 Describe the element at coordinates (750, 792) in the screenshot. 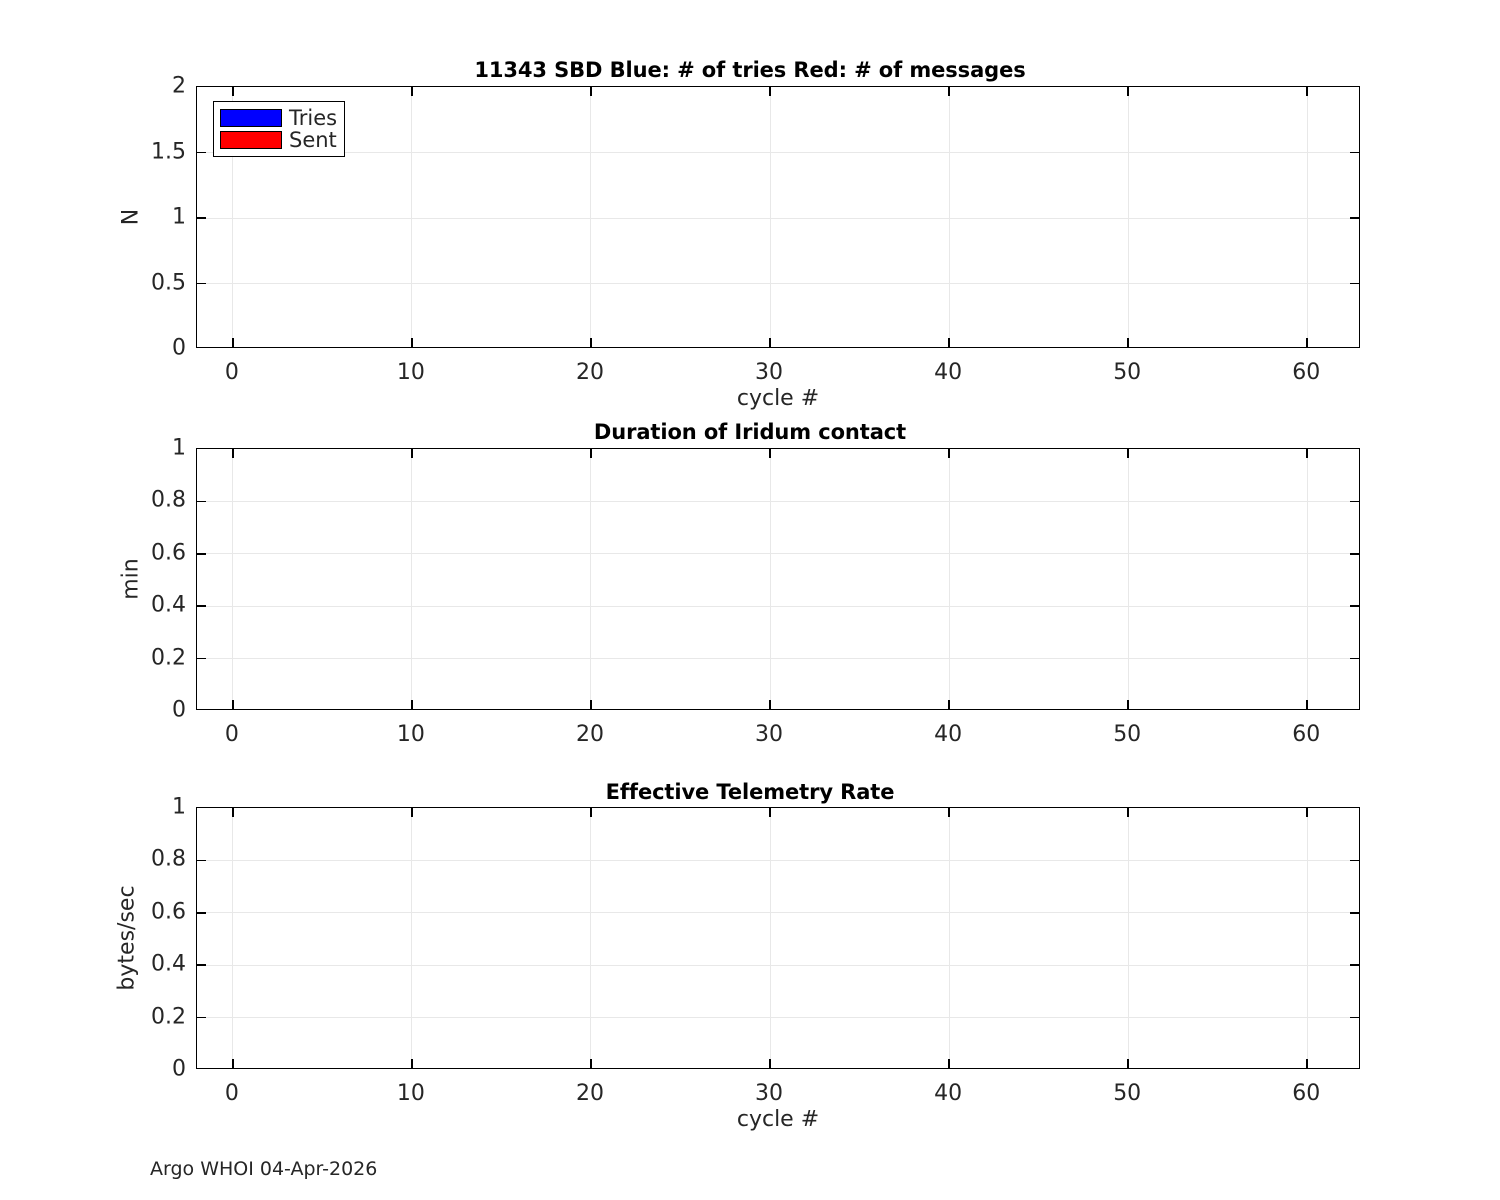

I see `panel-3-title: Effective Telemetry Rate` at that location.